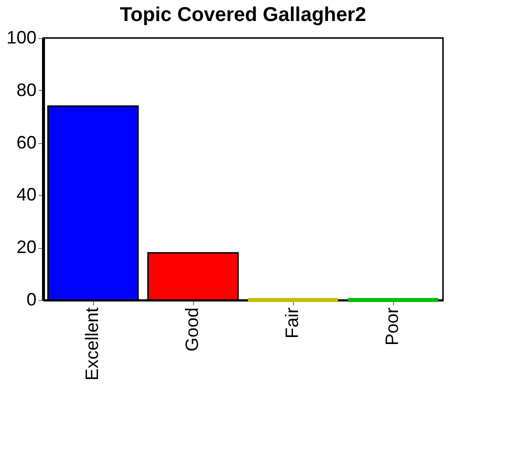  I want to click on chart-title: Topic Covered Gallagher2, so click(243, 15).